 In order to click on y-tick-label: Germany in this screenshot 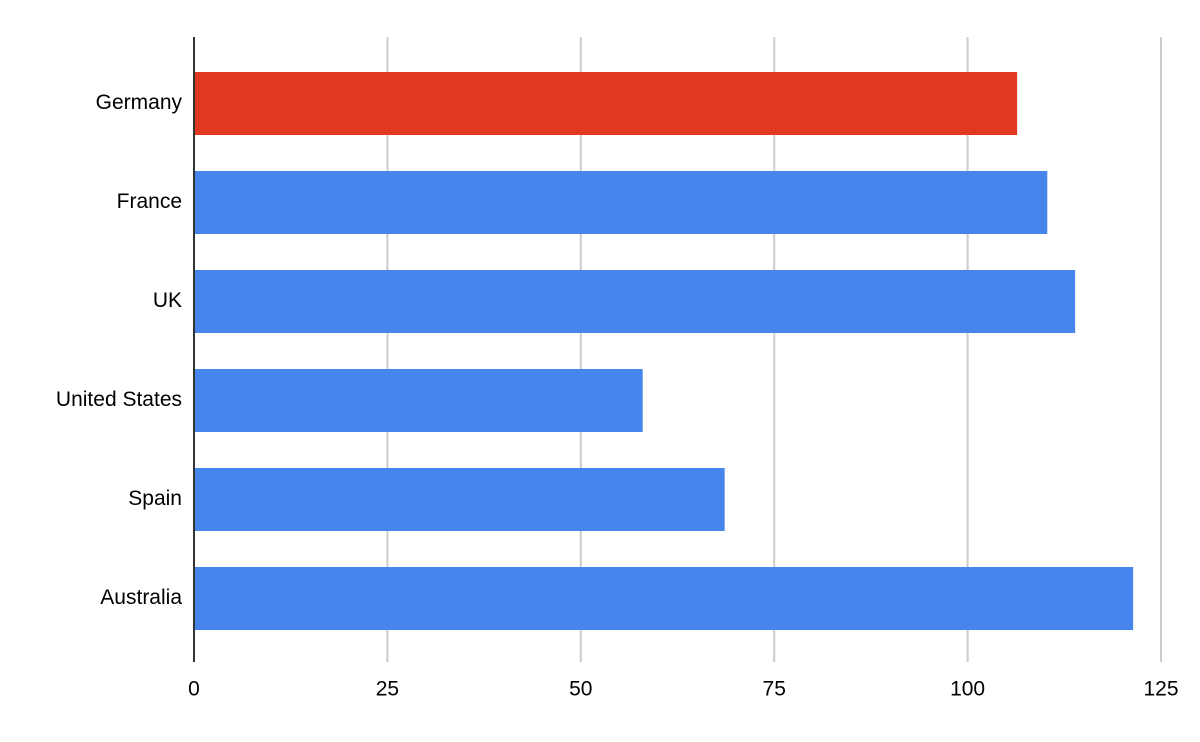, I will do `click(139, 102)`.